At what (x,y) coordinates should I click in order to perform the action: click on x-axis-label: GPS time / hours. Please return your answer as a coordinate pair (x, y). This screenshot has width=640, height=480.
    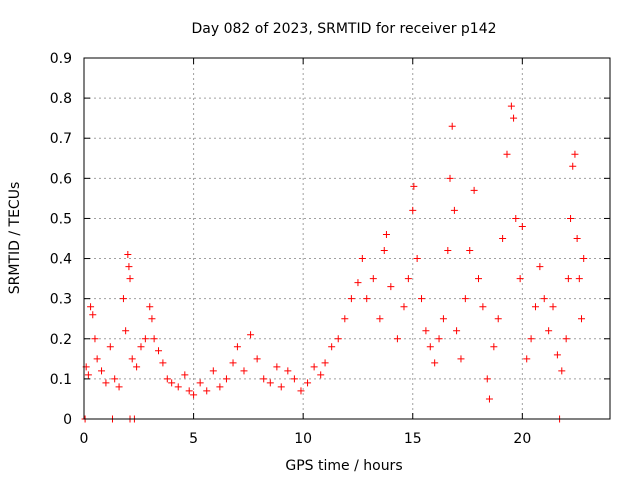
    Looking at the image, I should click on (343, 466).